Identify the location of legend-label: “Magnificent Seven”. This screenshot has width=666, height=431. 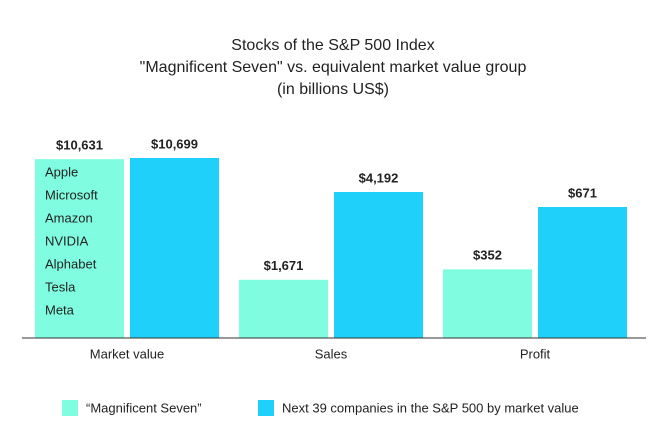
(144, 407).